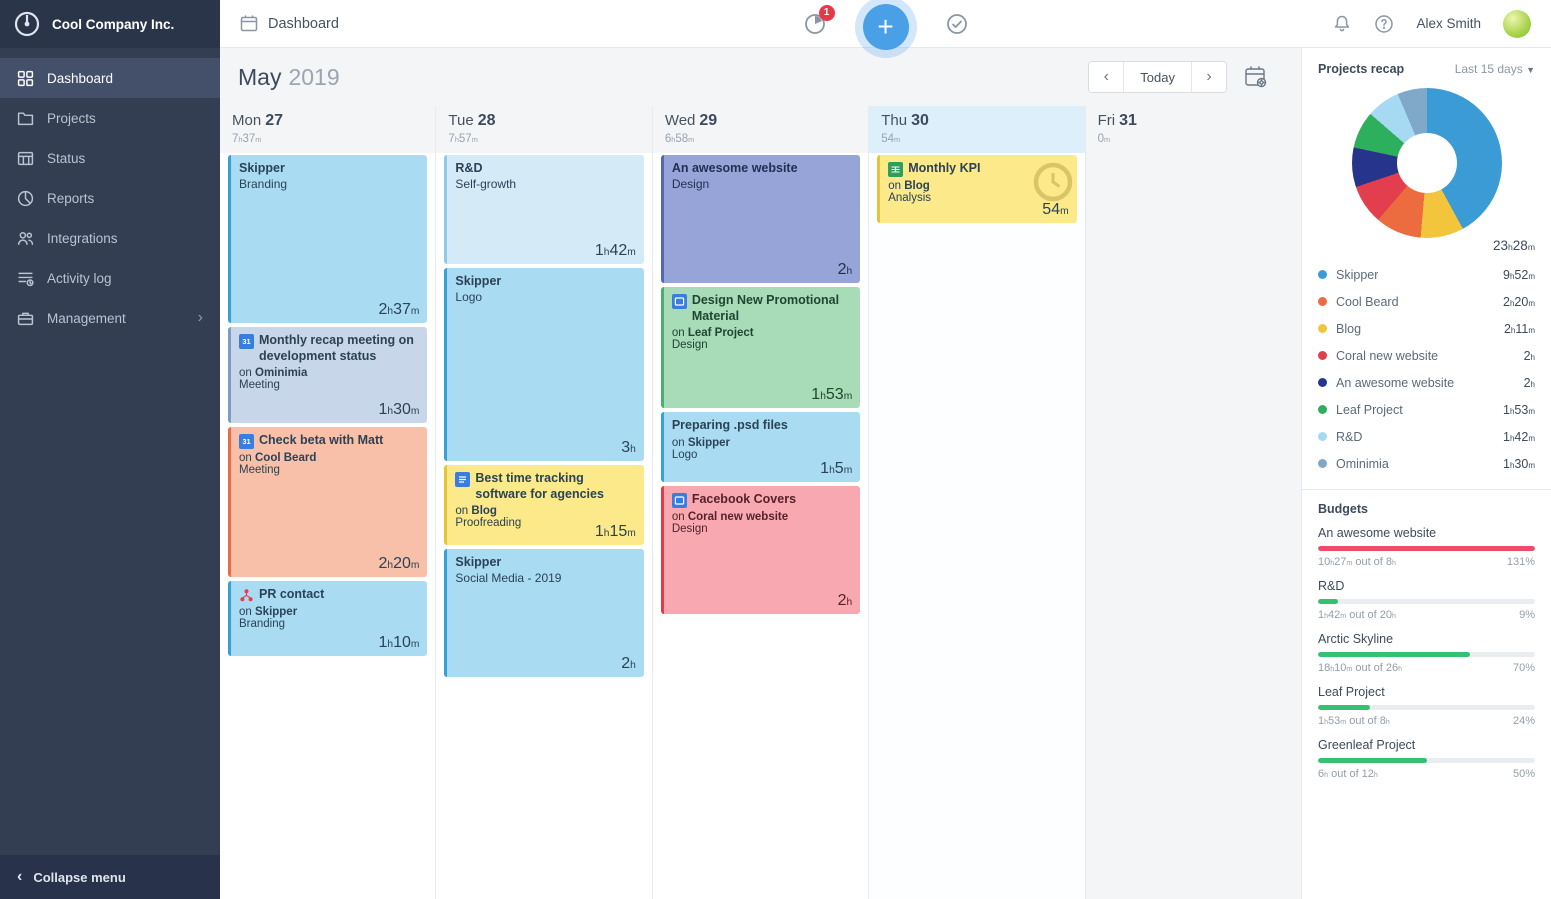  Describe the element at coordinates (765, 308) in the screenshot. I see `event-title: Design New Promotional Material` at that location.